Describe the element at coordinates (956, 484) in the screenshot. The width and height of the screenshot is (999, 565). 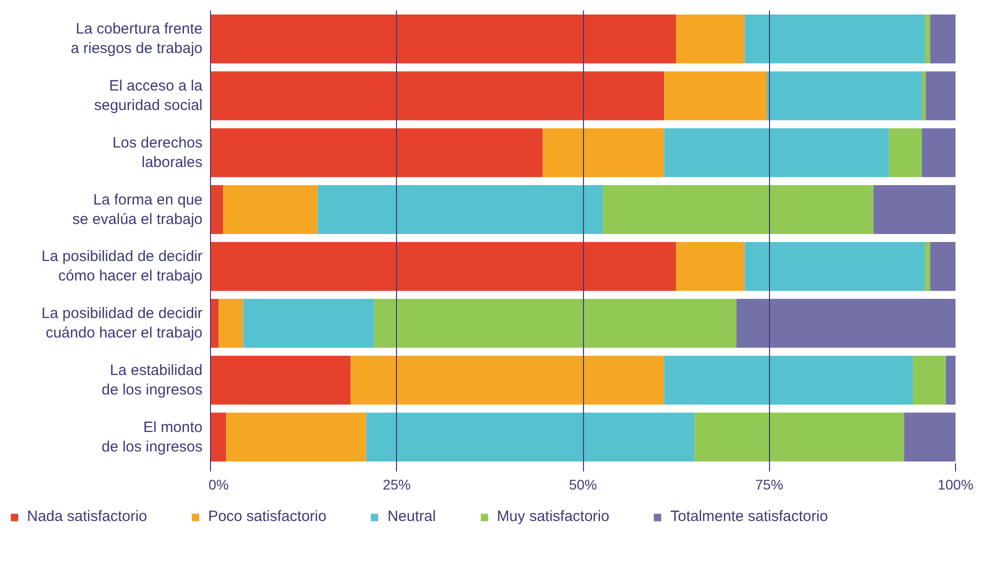
I see `x-tick-label: 100%` at that location.